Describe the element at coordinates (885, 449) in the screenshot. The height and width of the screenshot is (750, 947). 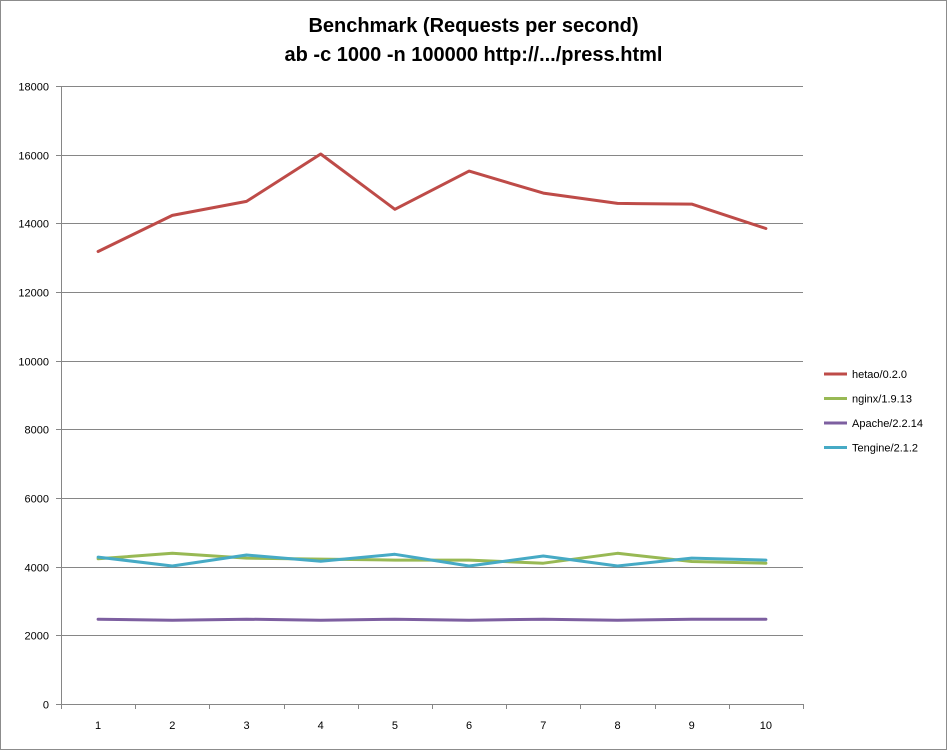
I see `legend-label: Tengine/2.1.2` at that location.